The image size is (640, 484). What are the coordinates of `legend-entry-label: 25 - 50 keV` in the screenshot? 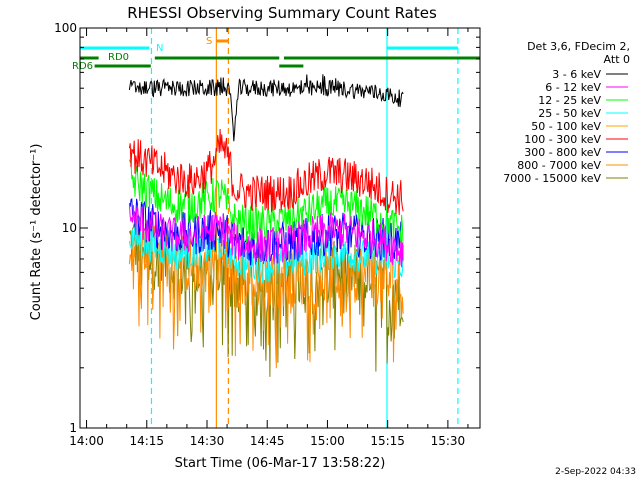 It's located at (569, 113).